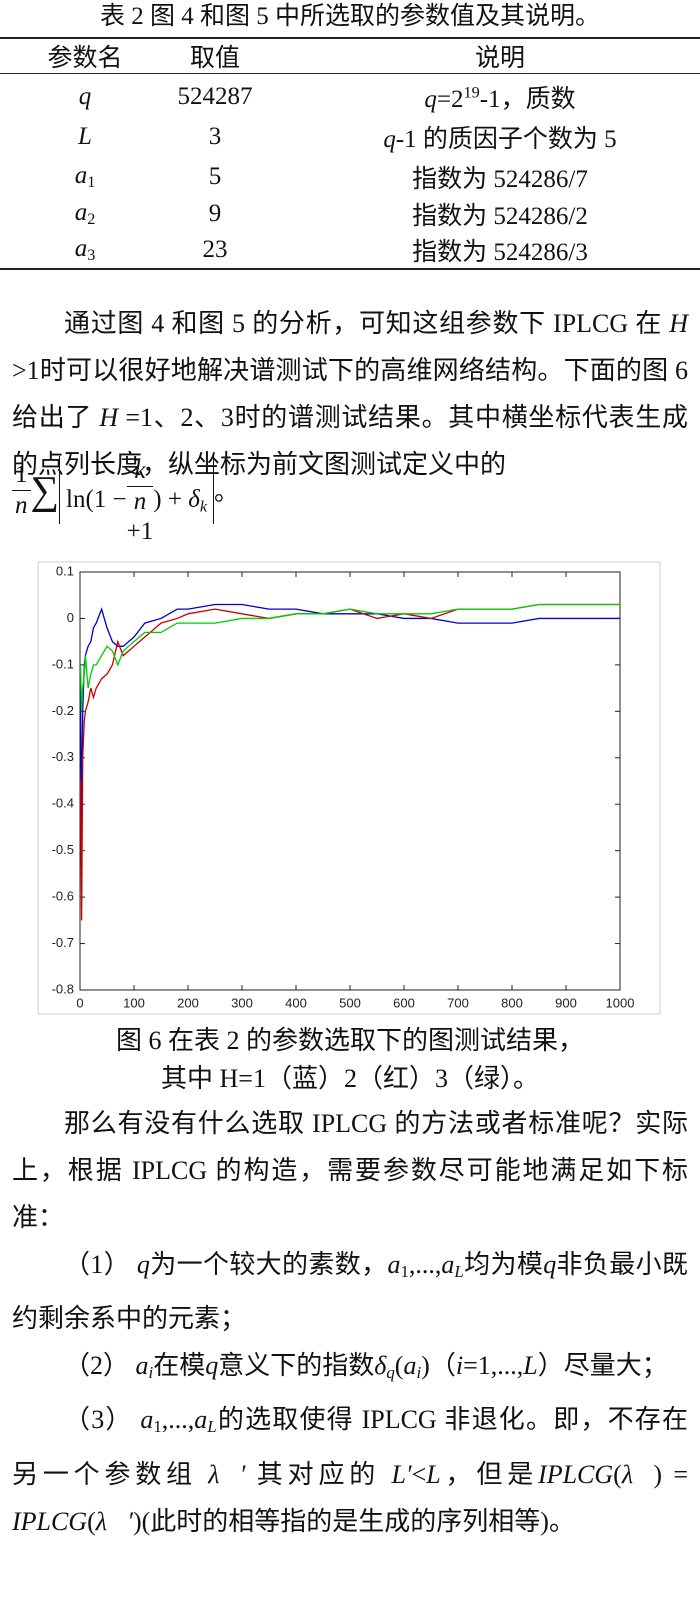 Image resolution: width=700 pixels, height=1620 pixels. Describe the element at coordinates (203, 506) in the screenshot. I see `formula-run: k` at that location.